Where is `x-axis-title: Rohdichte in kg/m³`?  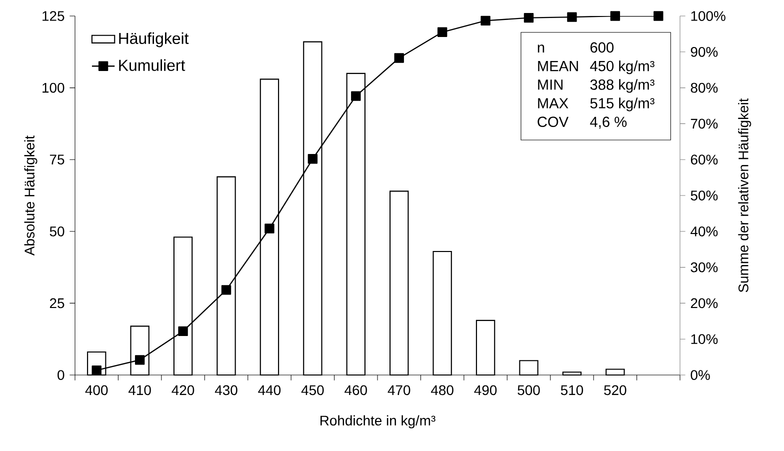 x-axis-title: Rohdichte in kg/m³ is located at coordinates (378, 421).